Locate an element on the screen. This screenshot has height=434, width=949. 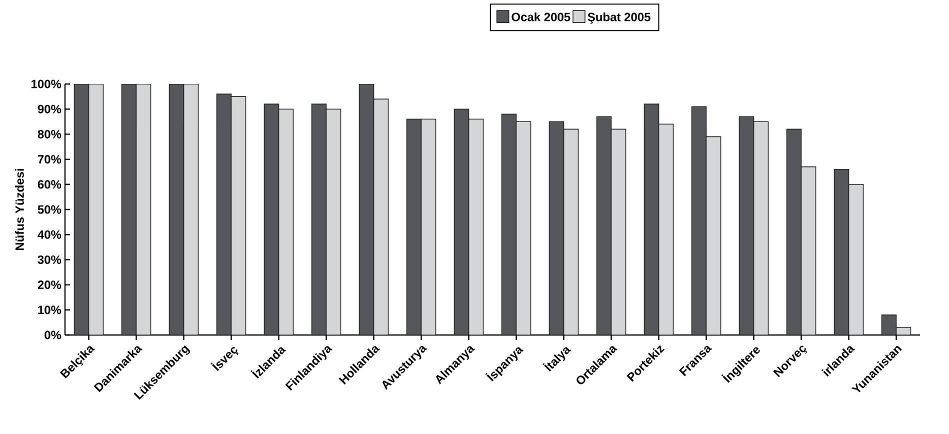
y-tick-label: 50% is located at coordinates (50, 209).